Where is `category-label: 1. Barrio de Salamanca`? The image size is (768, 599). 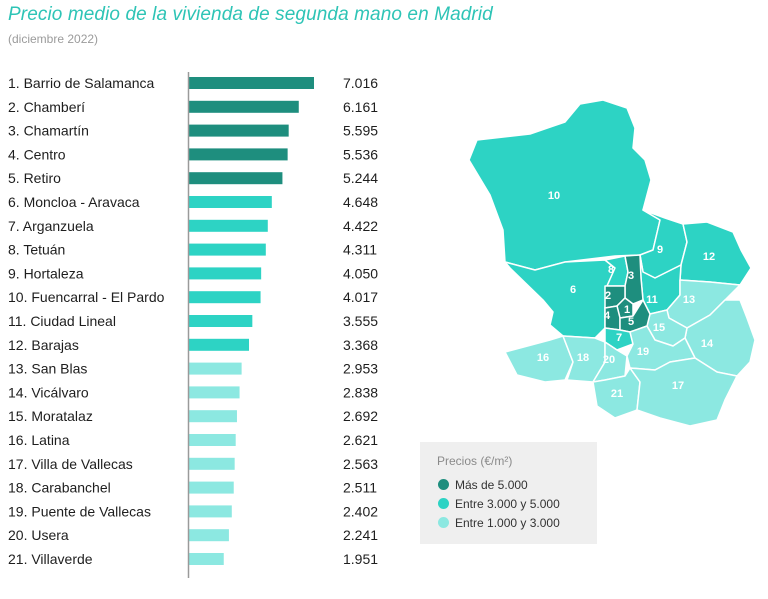 category-label: 1. Barrio de Salamanca is located at coordinates (81, 83).